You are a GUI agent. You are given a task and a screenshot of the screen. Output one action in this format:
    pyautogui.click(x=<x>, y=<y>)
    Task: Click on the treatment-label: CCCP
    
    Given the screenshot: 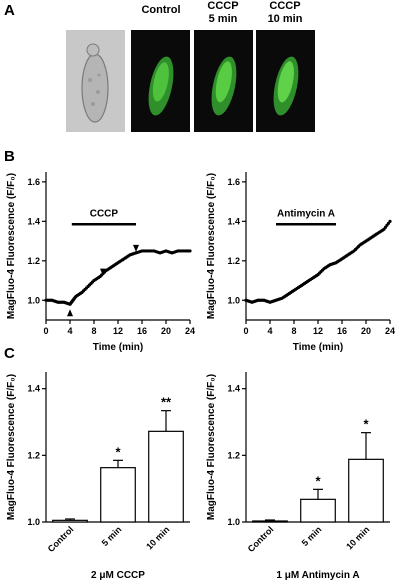 What is the action you would take?
    pyautogui.click(x=104, y=213)
    